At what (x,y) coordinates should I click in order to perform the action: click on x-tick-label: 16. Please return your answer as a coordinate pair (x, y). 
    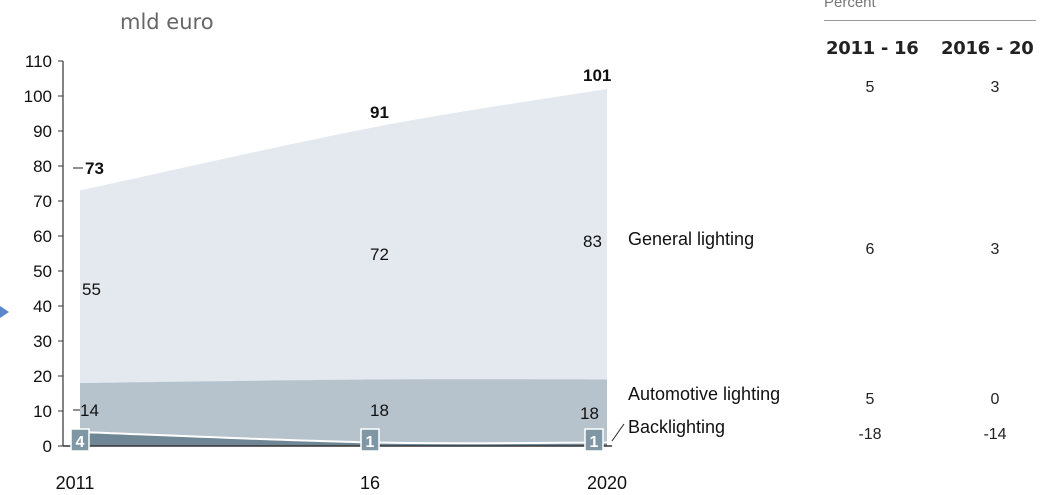
    Looking at the image, I should click on (370, 483).